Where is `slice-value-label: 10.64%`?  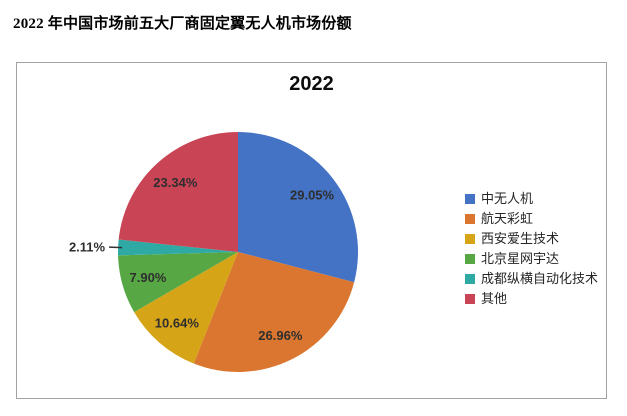
slice-value-label: 10.64% is located at coordinates (177, 322).